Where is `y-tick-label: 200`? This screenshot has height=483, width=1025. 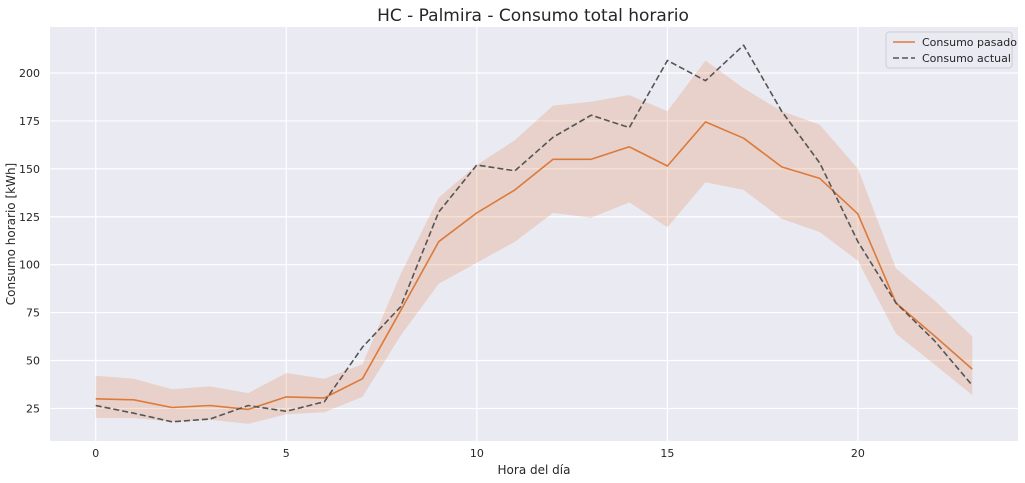 y-tick-label: 200 is located at coordinates (29, 73).